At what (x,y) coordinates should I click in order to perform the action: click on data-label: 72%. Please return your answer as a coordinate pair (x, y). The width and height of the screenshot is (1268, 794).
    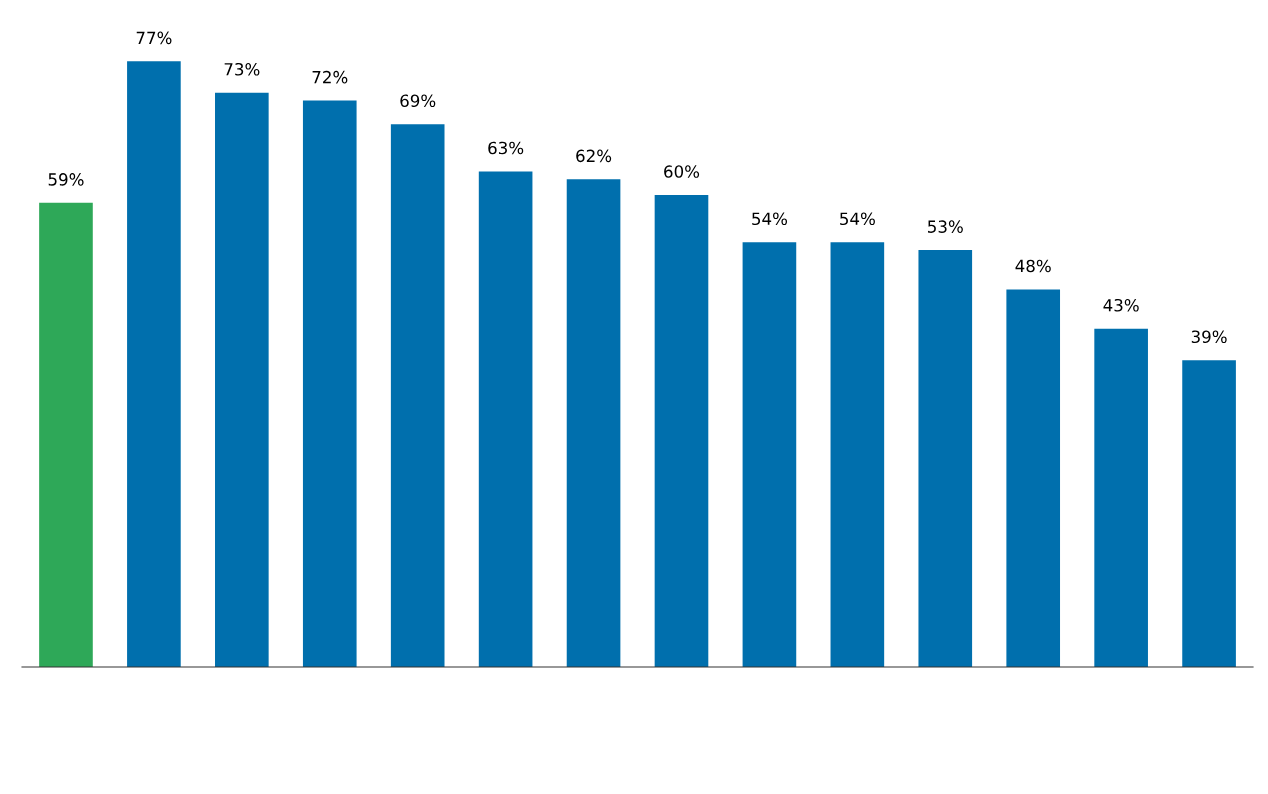
    Looking at the image, I should click on (330, 77).